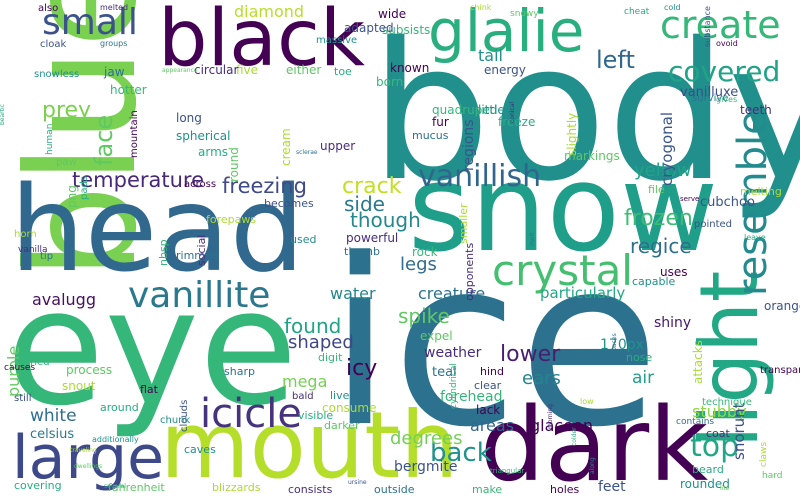 The image size is (800, 500). Describe the element at coordinates (643, 378) in the screenshot. I see `word-air: air` at that location.